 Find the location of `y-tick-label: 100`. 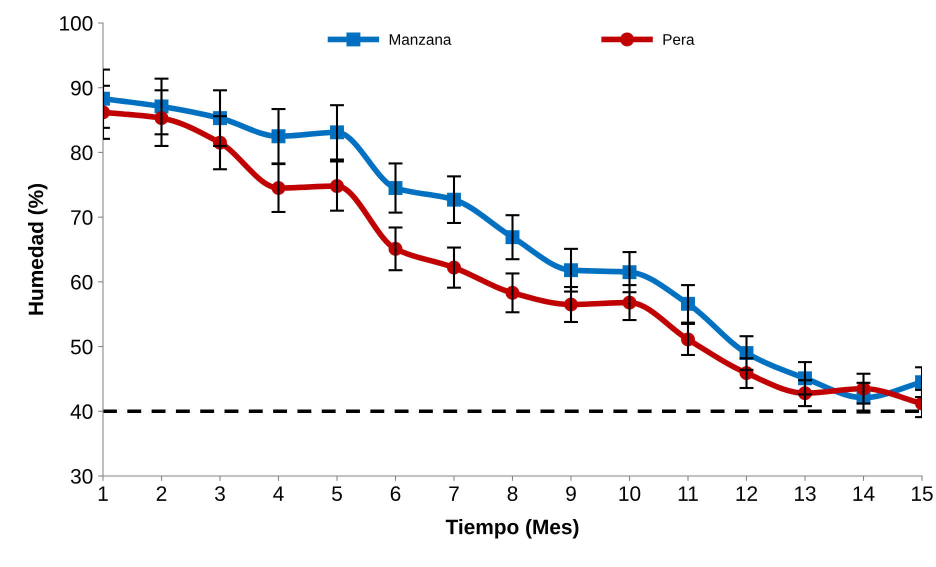

y-tick-label: 100 is located at coordinates (76, 23).